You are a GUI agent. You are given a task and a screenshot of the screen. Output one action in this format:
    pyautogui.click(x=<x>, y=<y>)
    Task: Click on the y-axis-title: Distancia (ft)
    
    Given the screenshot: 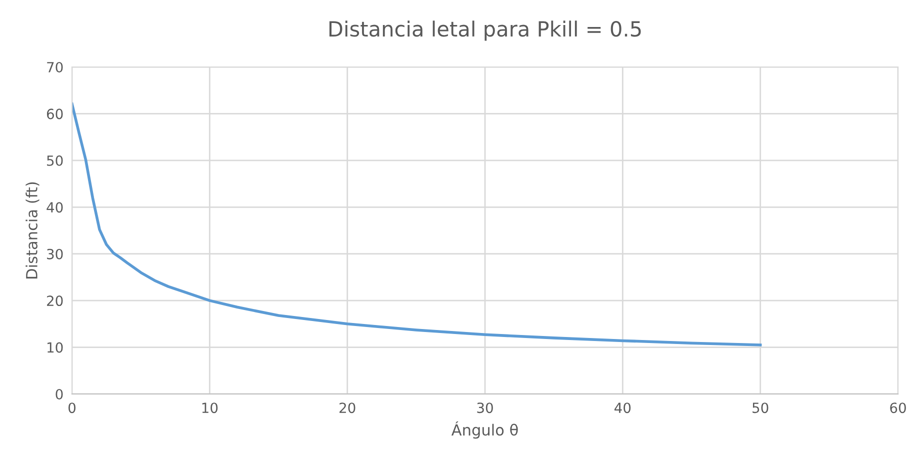 What is the action you would take?
    pyautogui.click(x=33, y=230)
    